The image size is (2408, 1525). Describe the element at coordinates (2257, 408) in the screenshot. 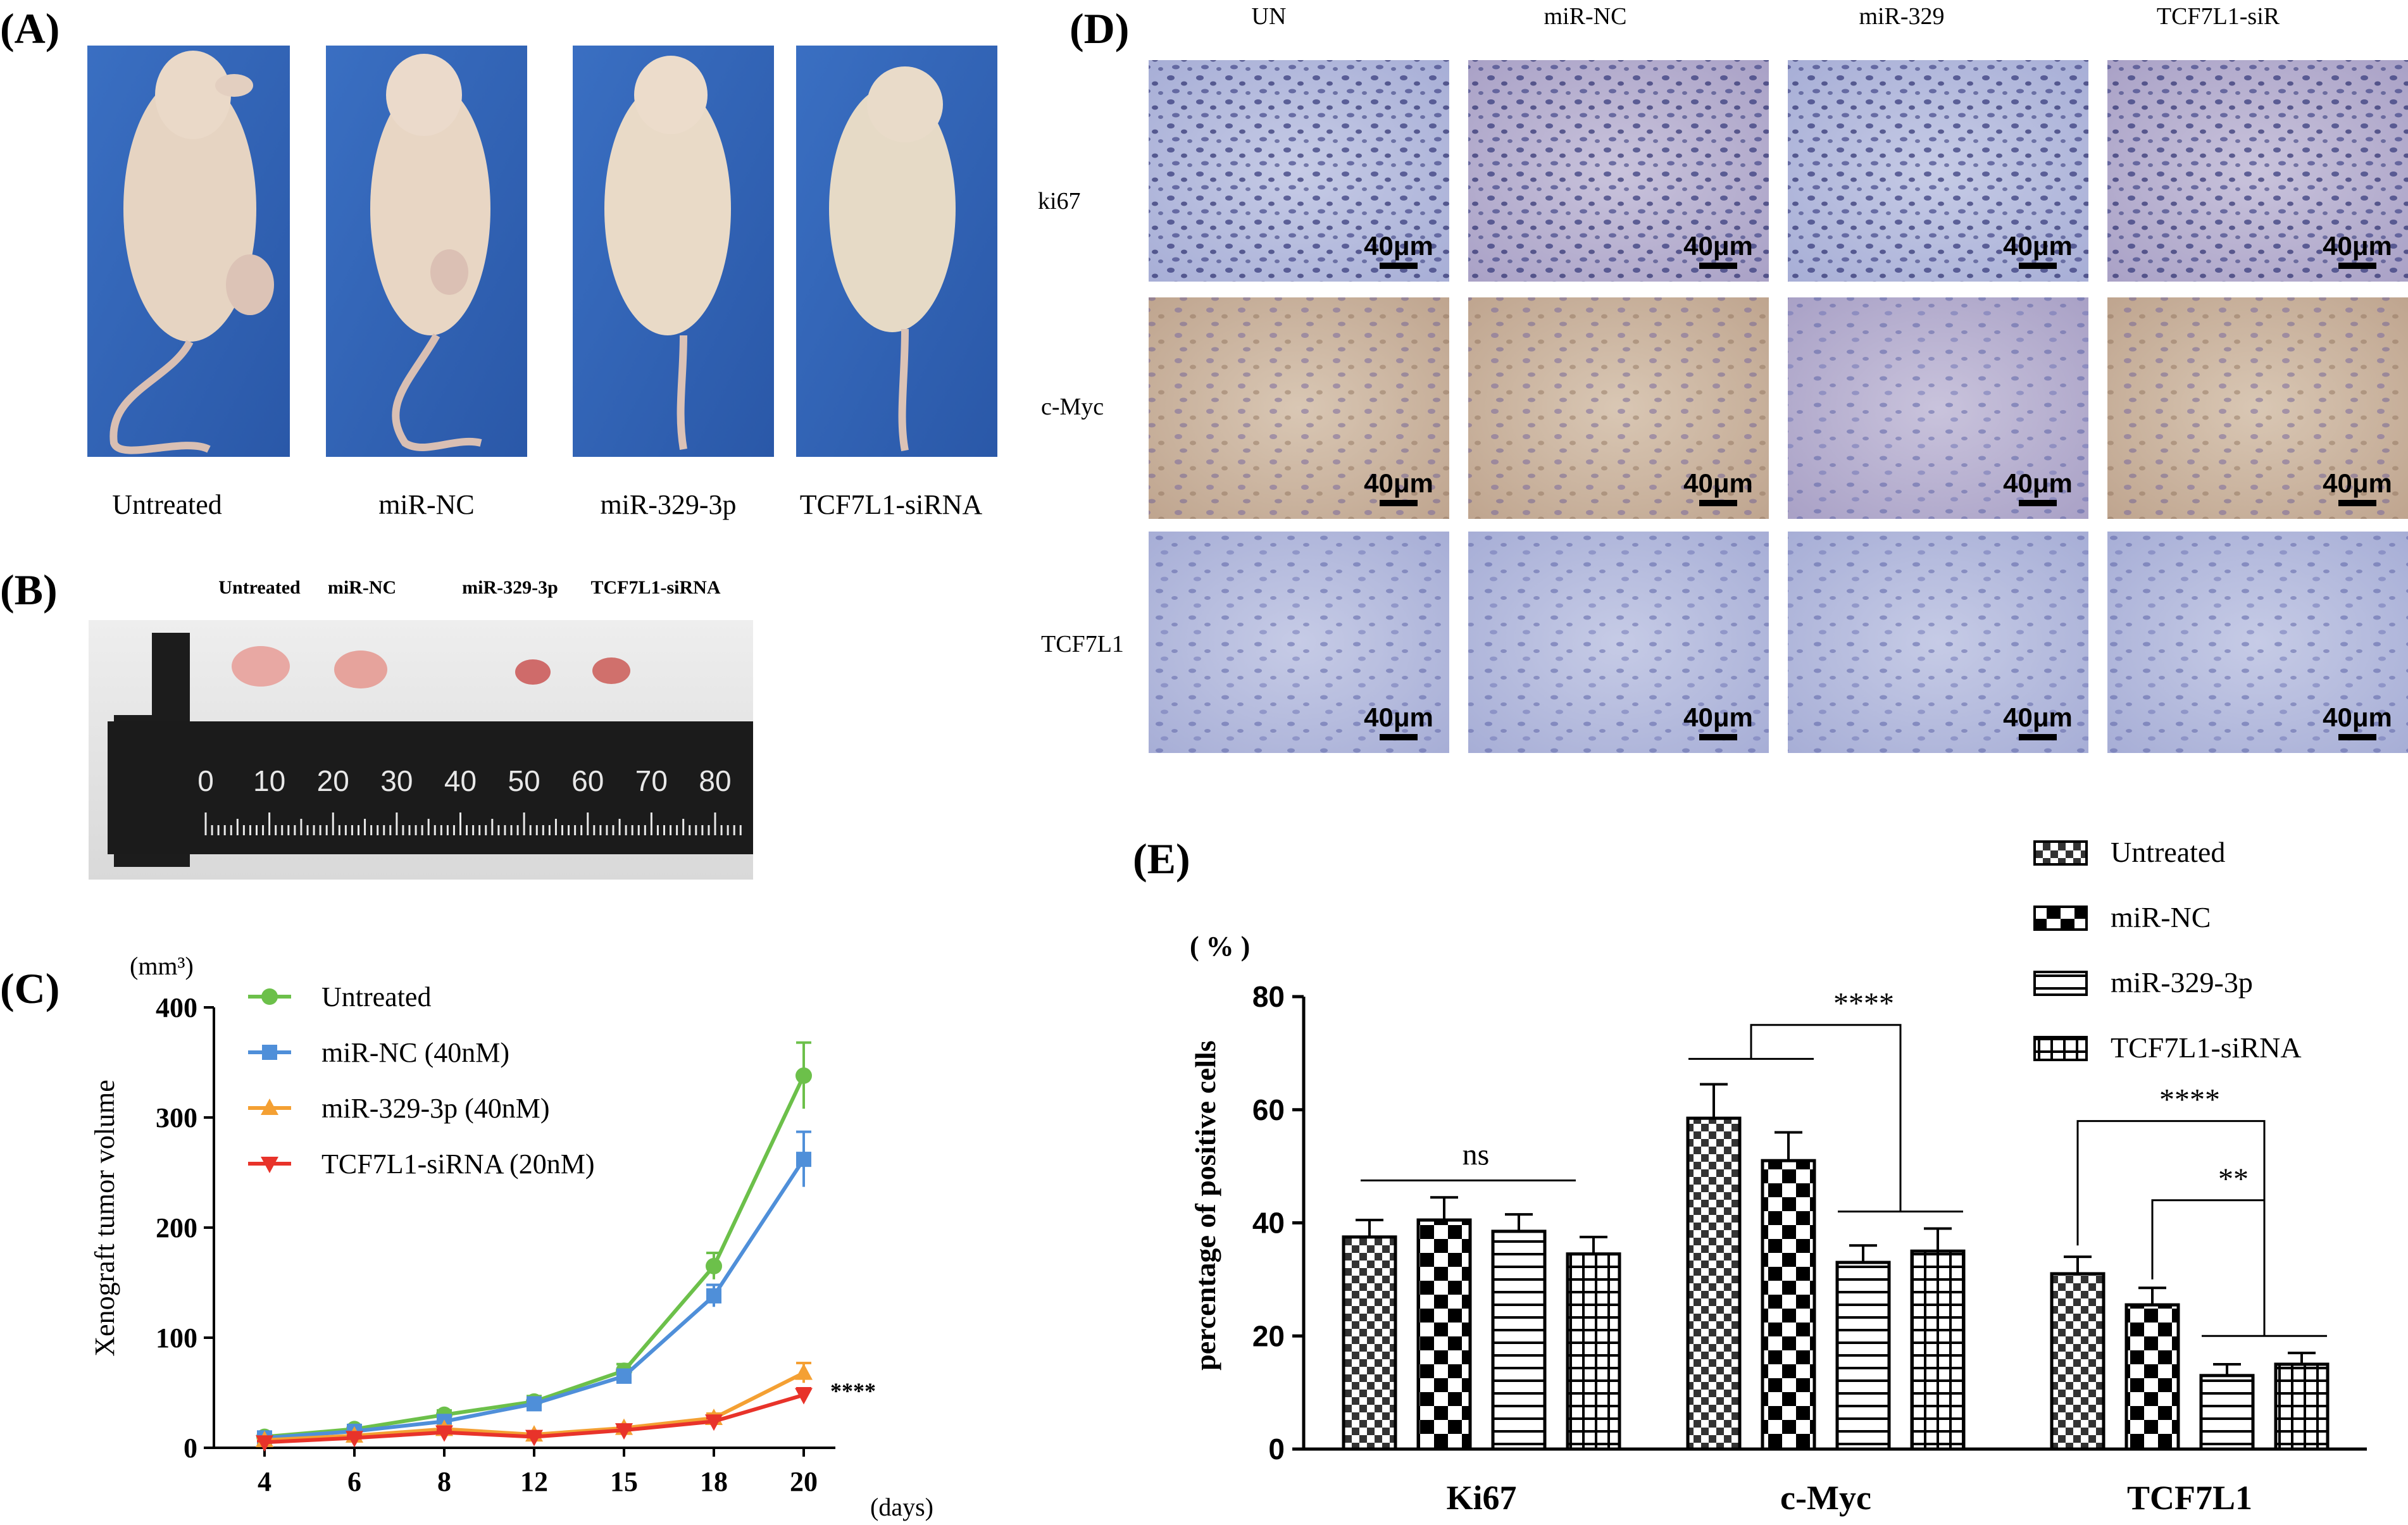

I see `ihc-image-c-myc-3: 40μm` at that location.